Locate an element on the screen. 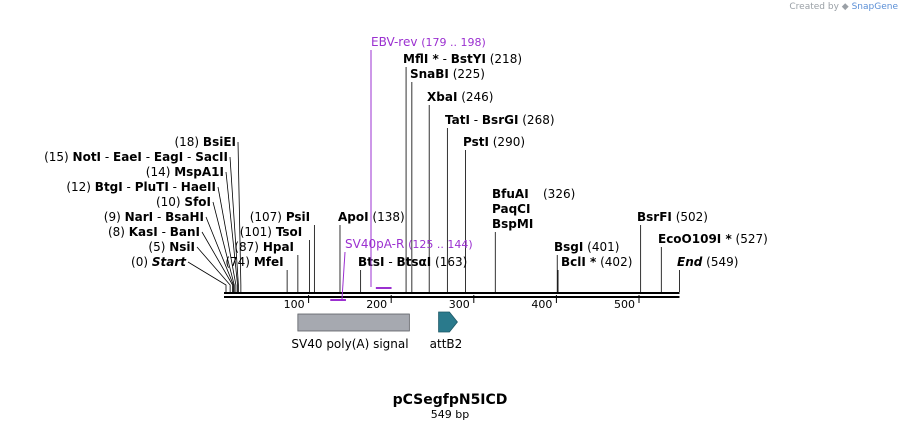  site-position: (225) is located at coordinates (467, 74).